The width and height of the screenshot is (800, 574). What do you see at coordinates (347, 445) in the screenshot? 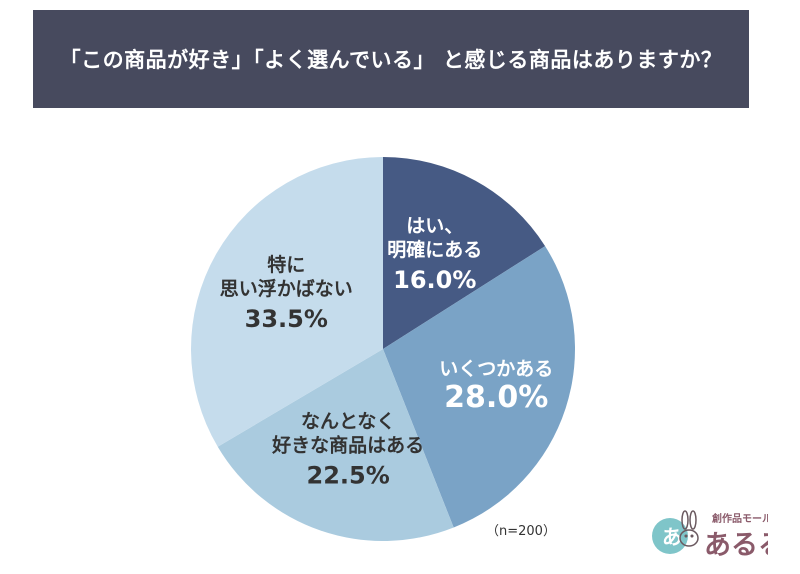
I see `slice-label-3-line-2: 好きな商品はある` at bounding box center [347, 445].